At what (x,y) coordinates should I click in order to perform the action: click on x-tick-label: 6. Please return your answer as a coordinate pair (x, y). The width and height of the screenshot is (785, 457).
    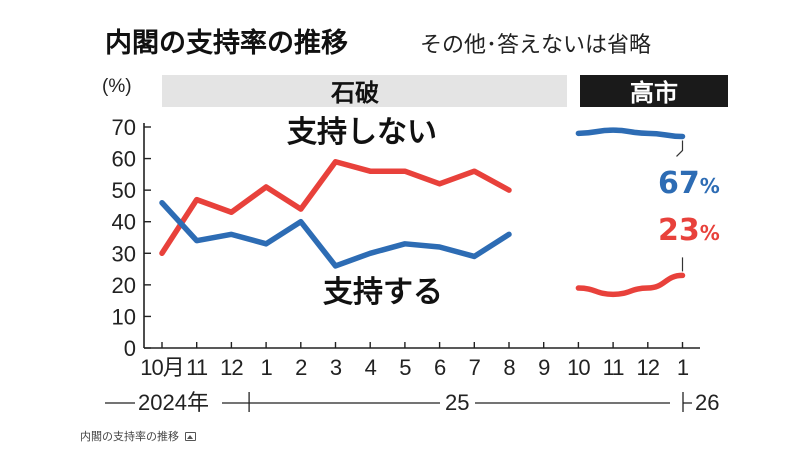
    Looking at the image, I should click on (440, 367).